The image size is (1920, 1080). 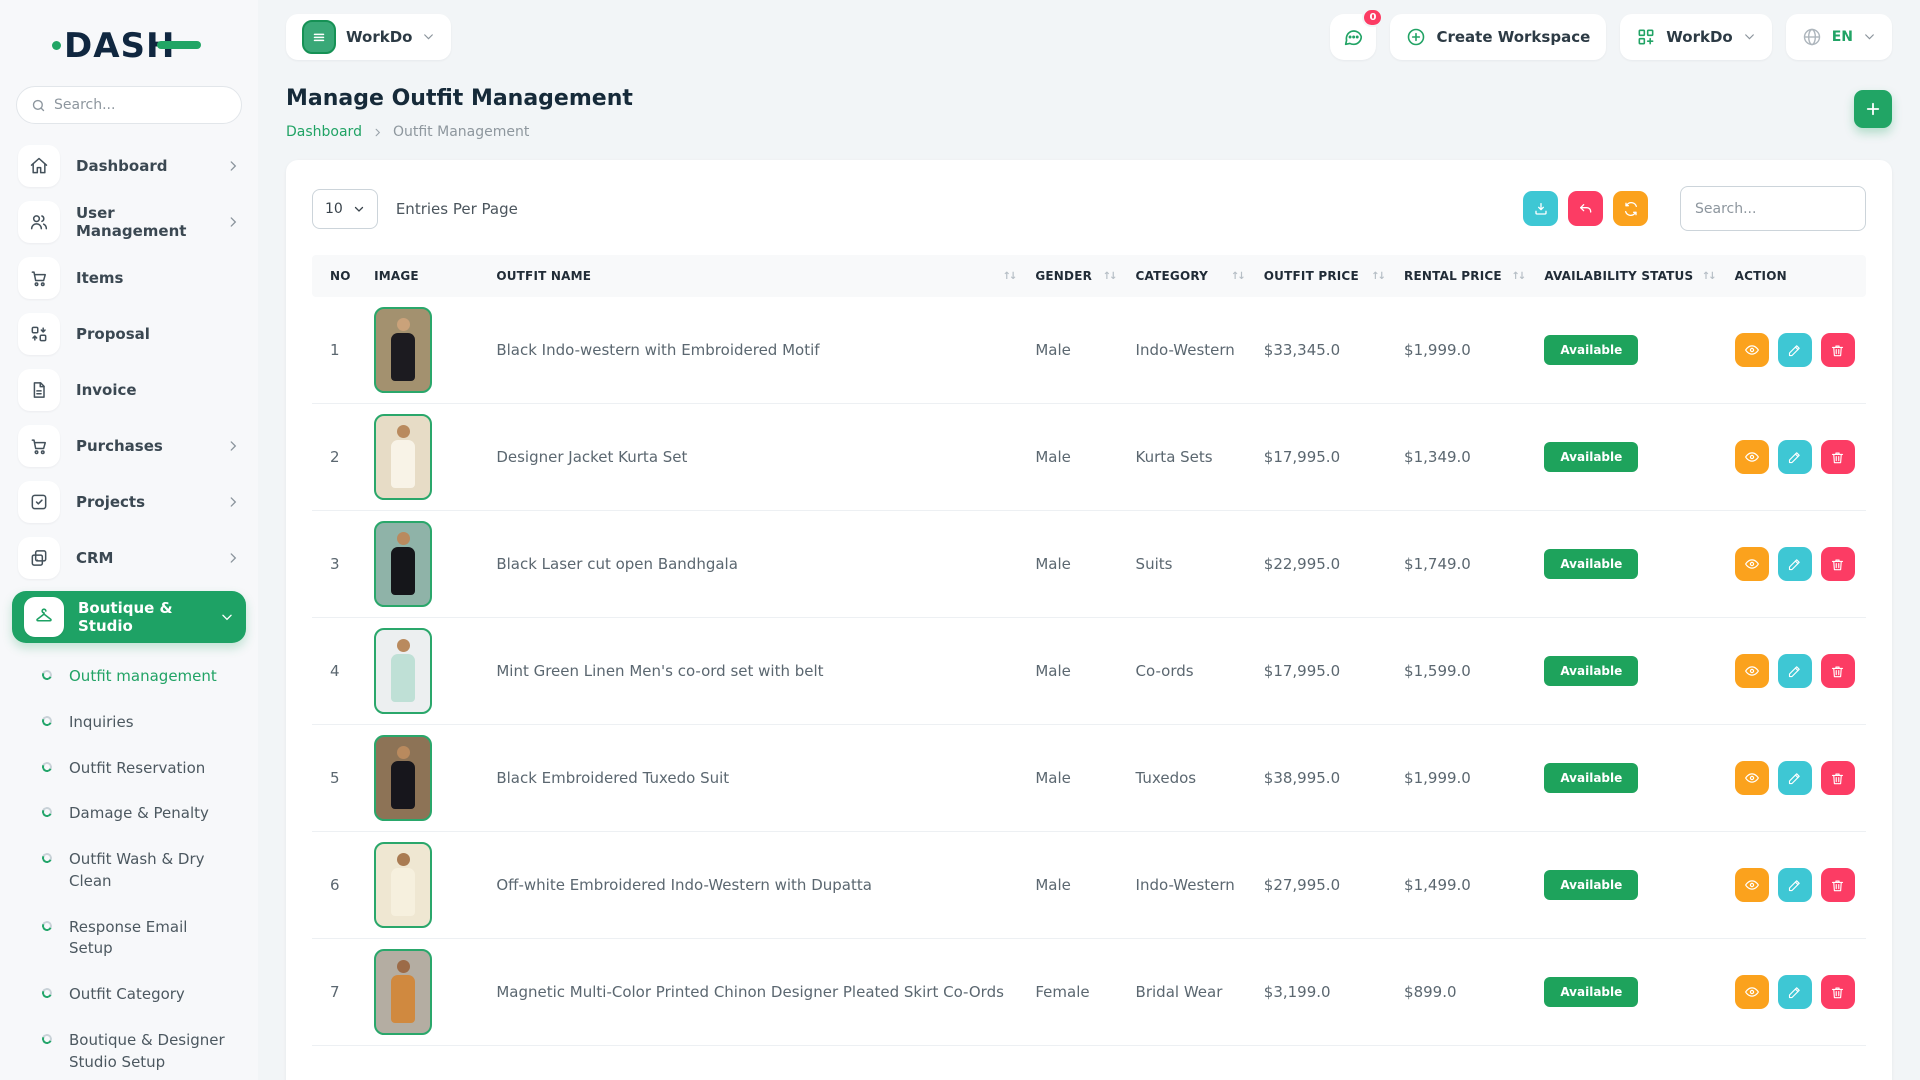 I want to click on col-category: CATEGORY ↑↓, so click(x=1189, y=276).